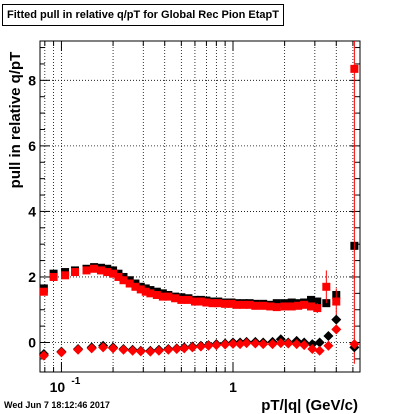  What do you see at coordinates (32, 80) in the screenshot?
I see `y-tick-label: 8` at bounding box center [32, 80].